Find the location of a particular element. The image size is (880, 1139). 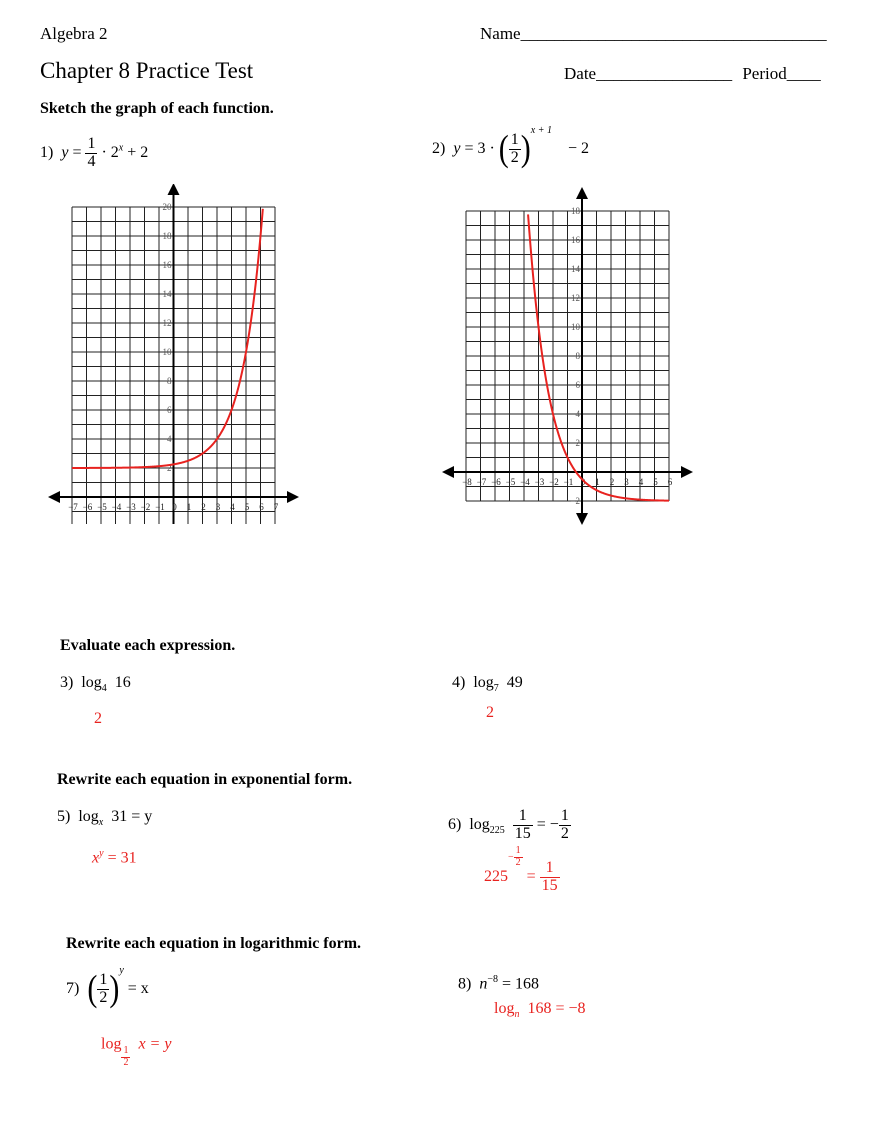

graph-2-grid is located at coordinates (567, 356).